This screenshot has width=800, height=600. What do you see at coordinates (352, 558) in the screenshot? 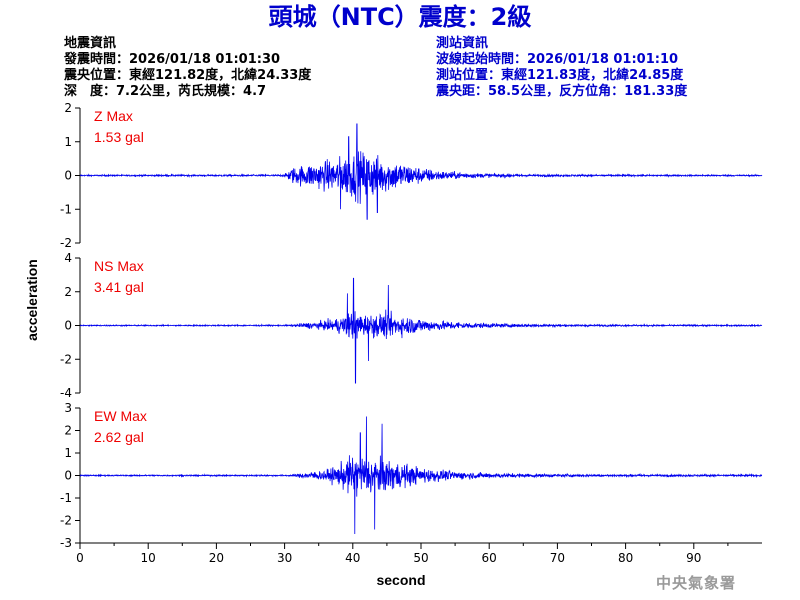
I see `x-tick-label: 40` at bounding box center [352, 558].